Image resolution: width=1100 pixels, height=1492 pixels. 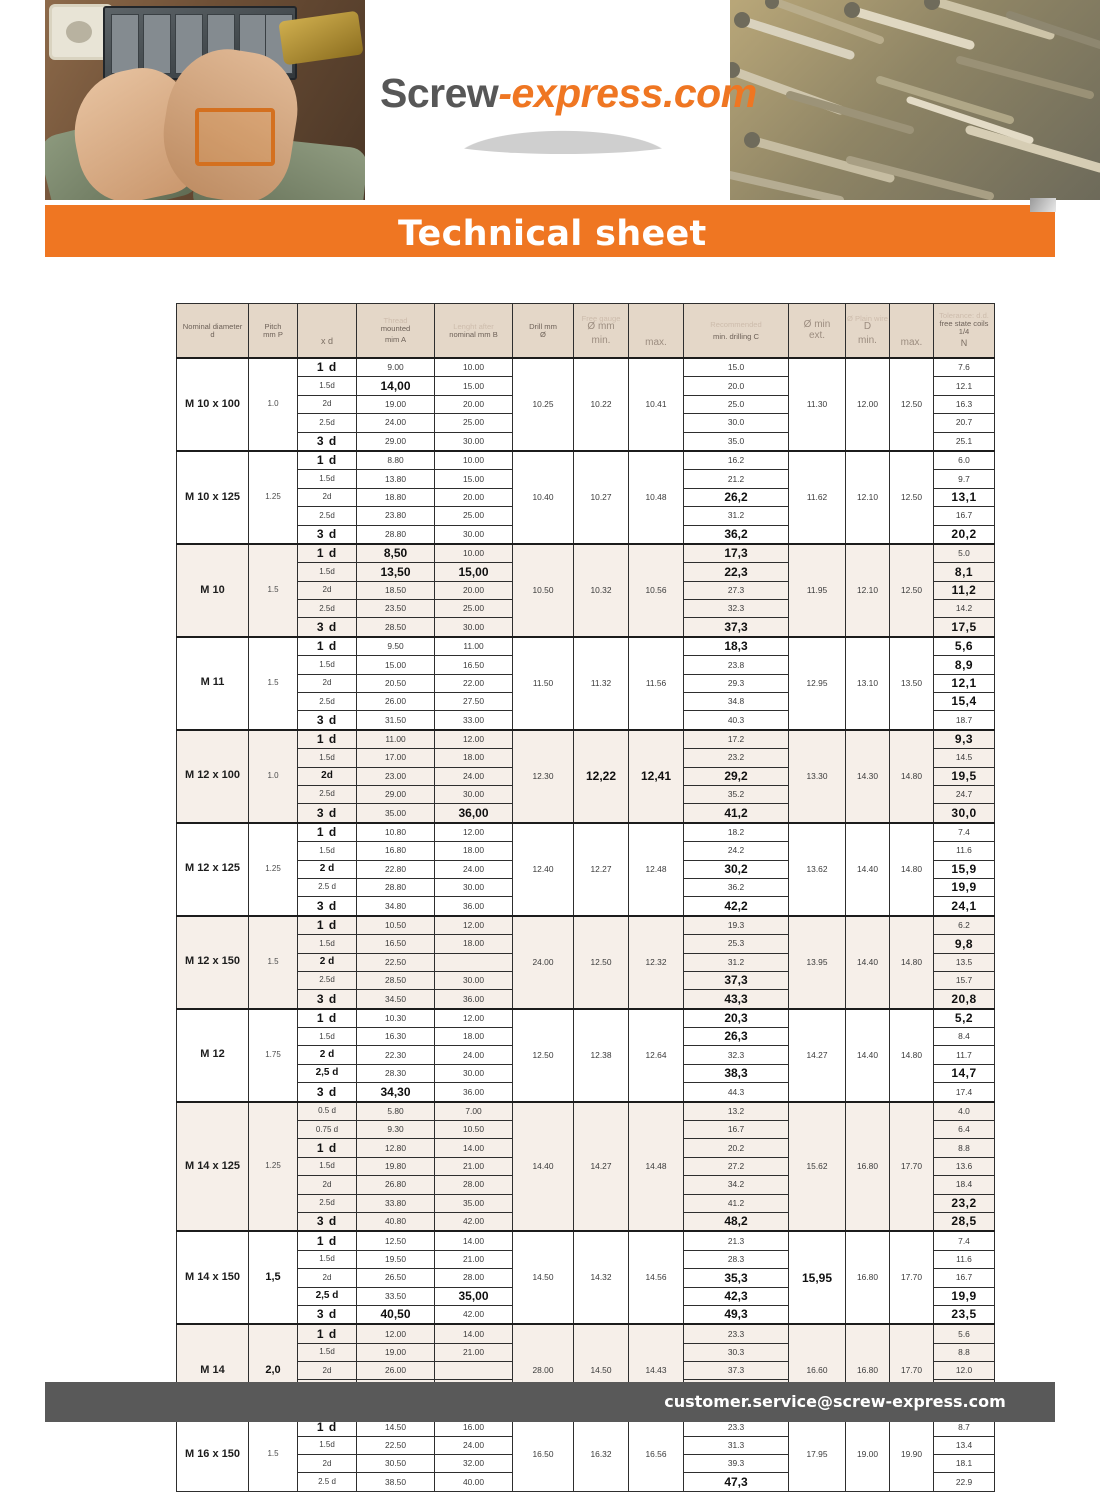 What do you see at coordinates (473, 1278) in the screenshot?
I see `cell-length-nominal-b: 28.00` at bounding box center [473, 1278].